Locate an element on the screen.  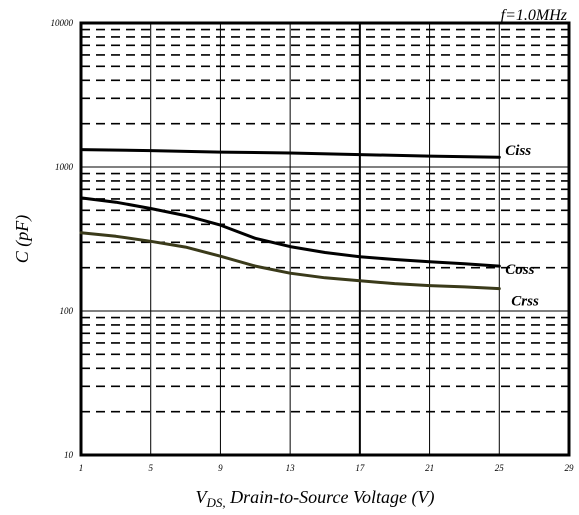
x-tick-label: 29 is located at coordinates (570, 468).